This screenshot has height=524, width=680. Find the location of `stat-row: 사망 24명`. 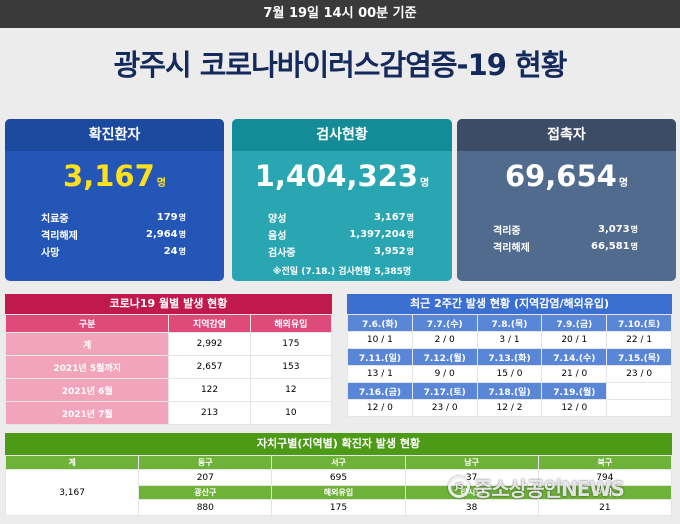

stat-row: 사망 24명 is located at coordinates (113, 252).